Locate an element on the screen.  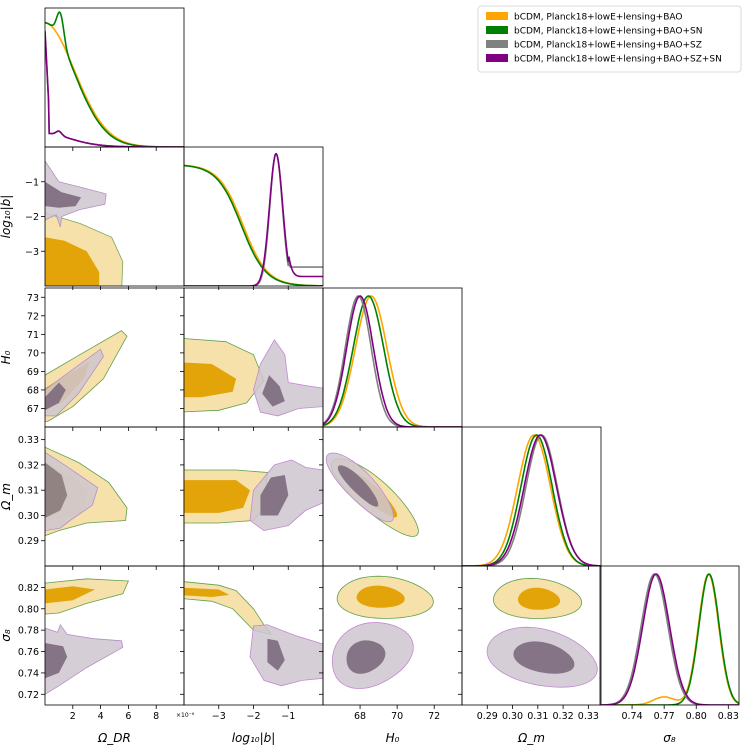
y-axis-label-h0: H₀ is located at coordinates (6, 357).